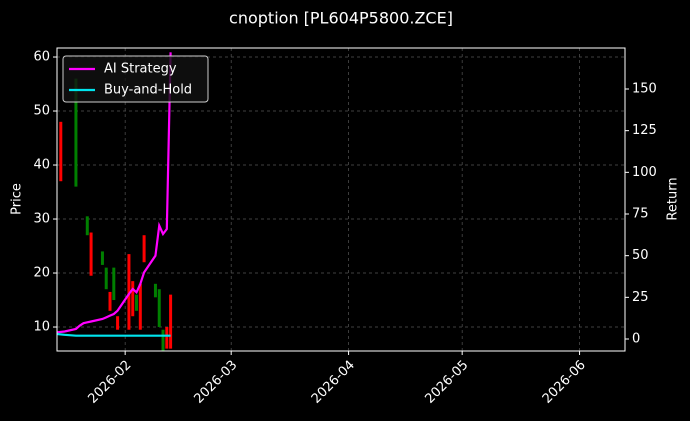  Describe the element at coordinates (673, 198) in the screenshot. I see `y2-axis-label: Return` at that location.